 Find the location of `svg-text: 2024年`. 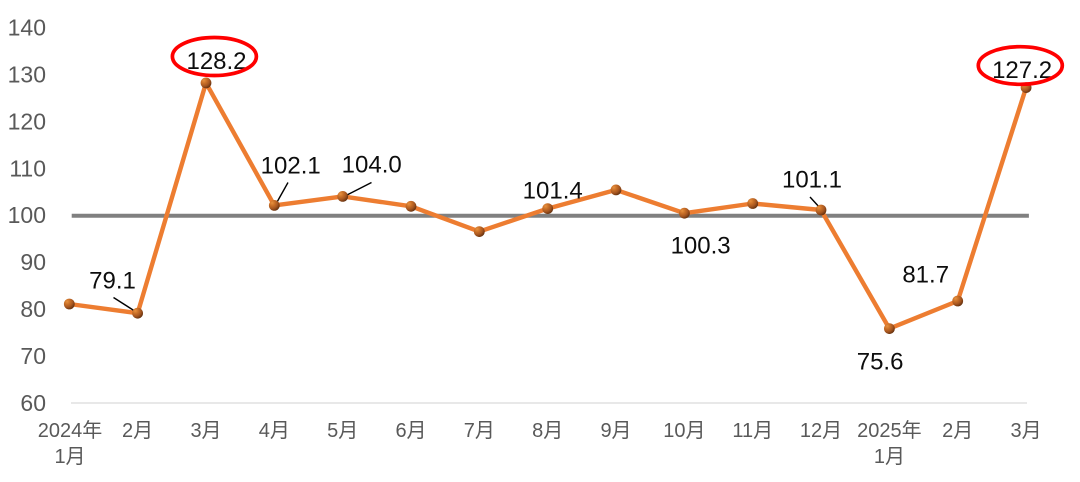

svg-text: 2024年 is located at coordinates (70, 430).